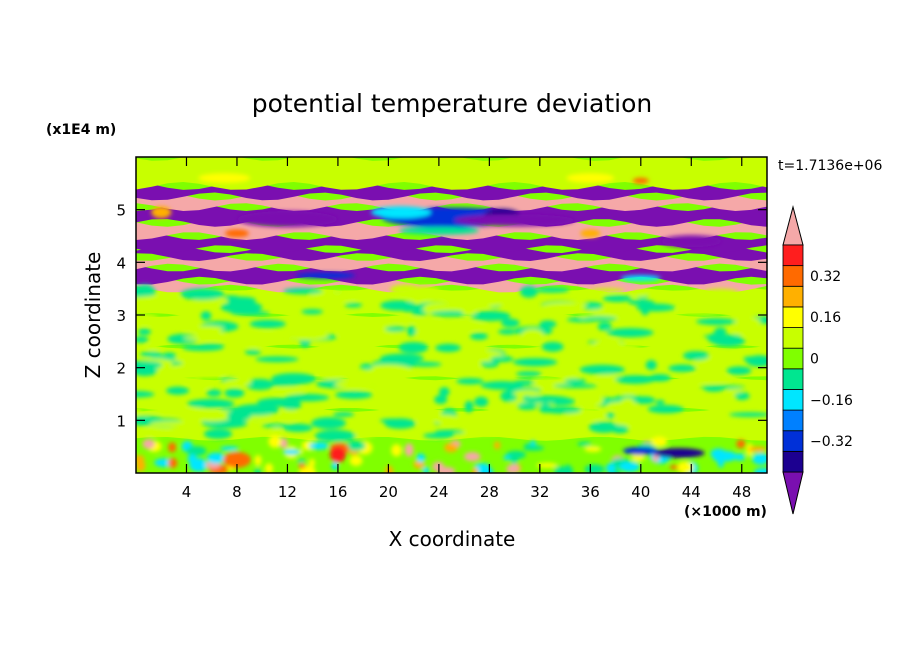 The width and height of the screenshot is (904, 654). I want to click on x-tick-label: 40, so click(640, 492).